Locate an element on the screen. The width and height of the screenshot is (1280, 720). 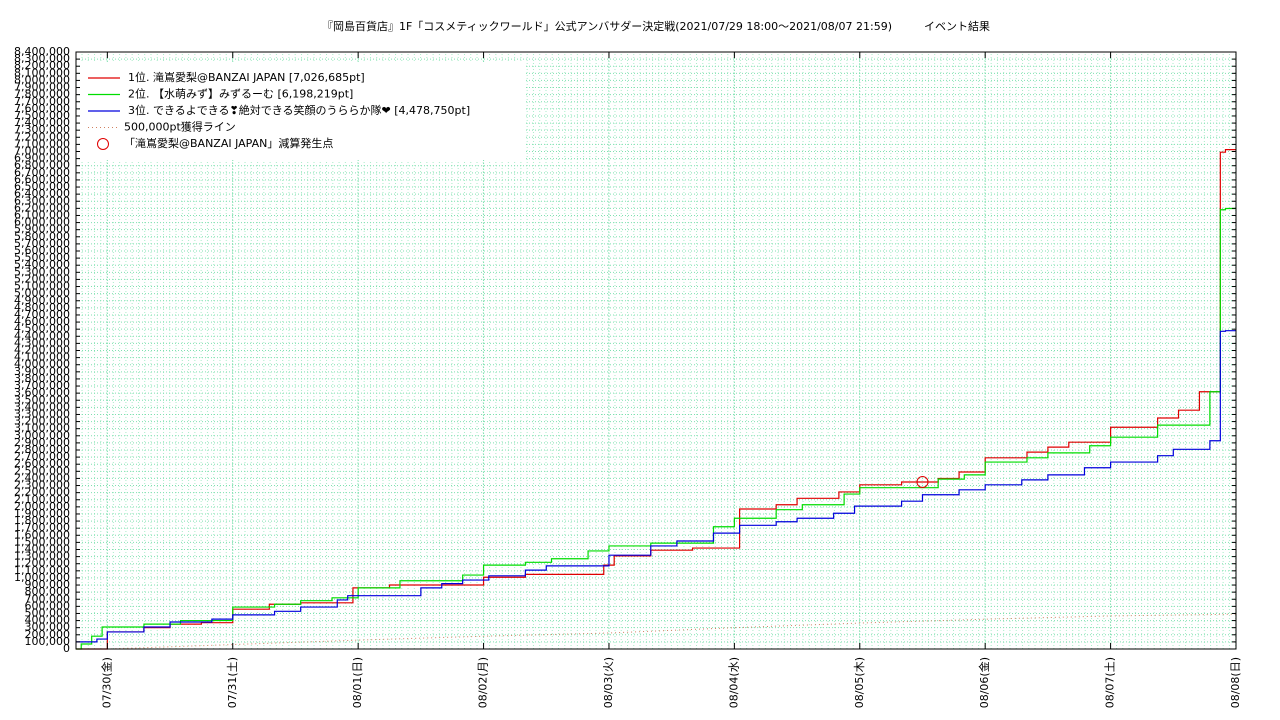
y-tick-label: 900,000 is located at coordinates (48, 584).